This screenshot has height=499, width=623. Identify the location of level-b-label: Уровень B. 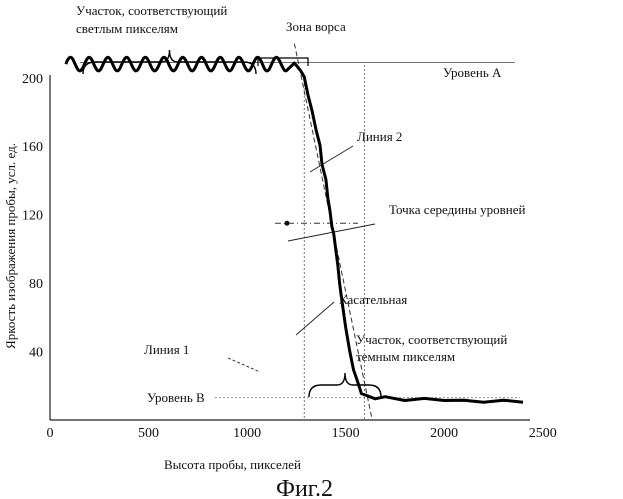
(176, 397).